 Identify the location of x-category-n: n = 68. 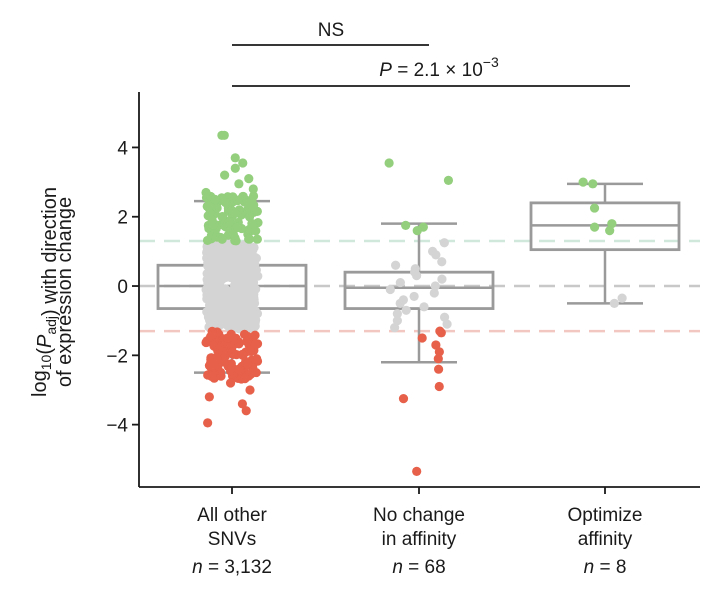
(418, 567).